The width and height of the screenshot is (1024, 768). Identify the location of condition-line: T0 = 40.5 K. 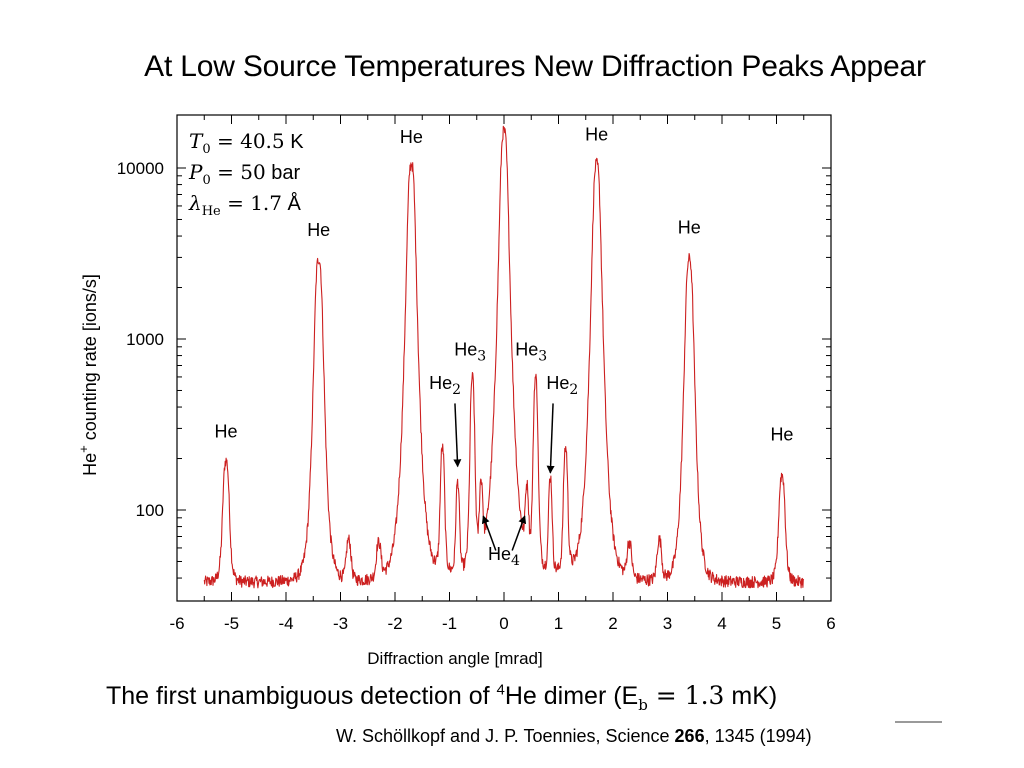
(246, 143).